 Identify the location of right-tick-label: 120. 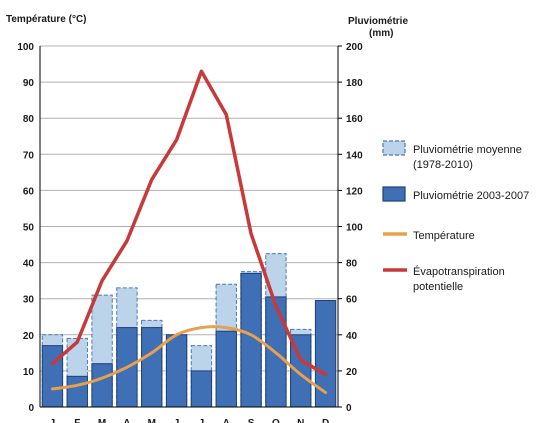
(354, 191).